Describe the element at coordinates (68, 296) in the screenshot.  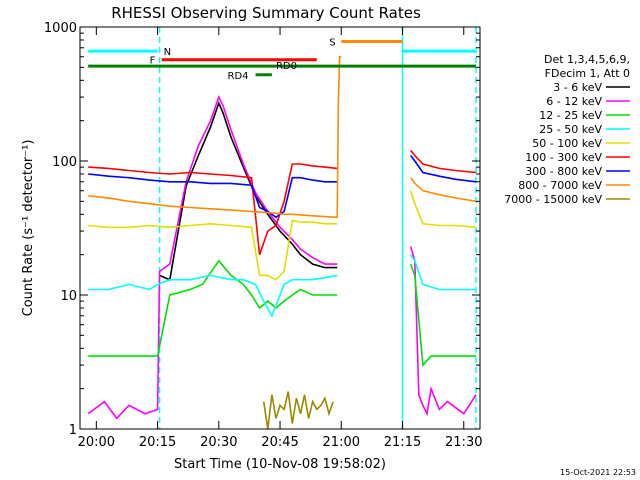
I see `y-tick-label: 10` at that location.